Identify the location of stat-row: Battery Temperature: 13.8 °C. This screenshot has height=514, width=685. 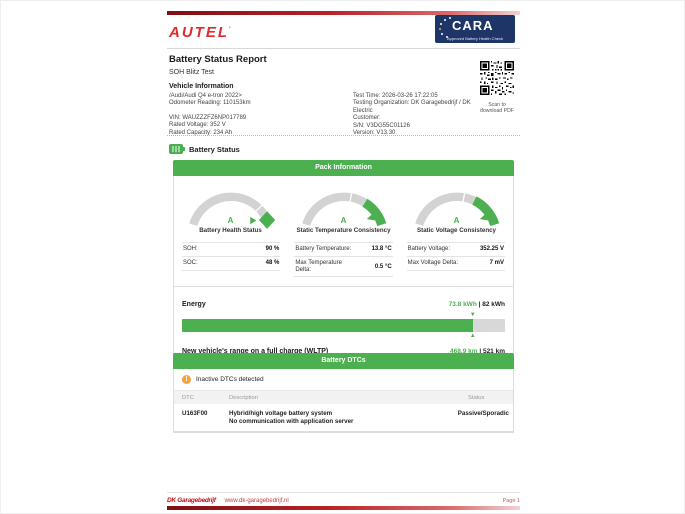
(343, 249).